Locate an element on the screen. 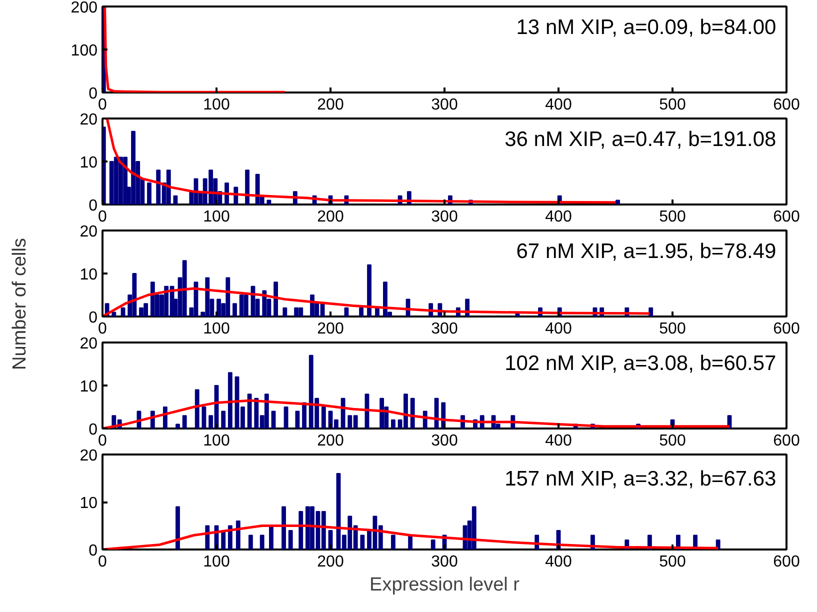 The image size is (817, 612). annotation: 102 nM XIP, a=3.08, b=60.57 is located at coordinates (640, 364).